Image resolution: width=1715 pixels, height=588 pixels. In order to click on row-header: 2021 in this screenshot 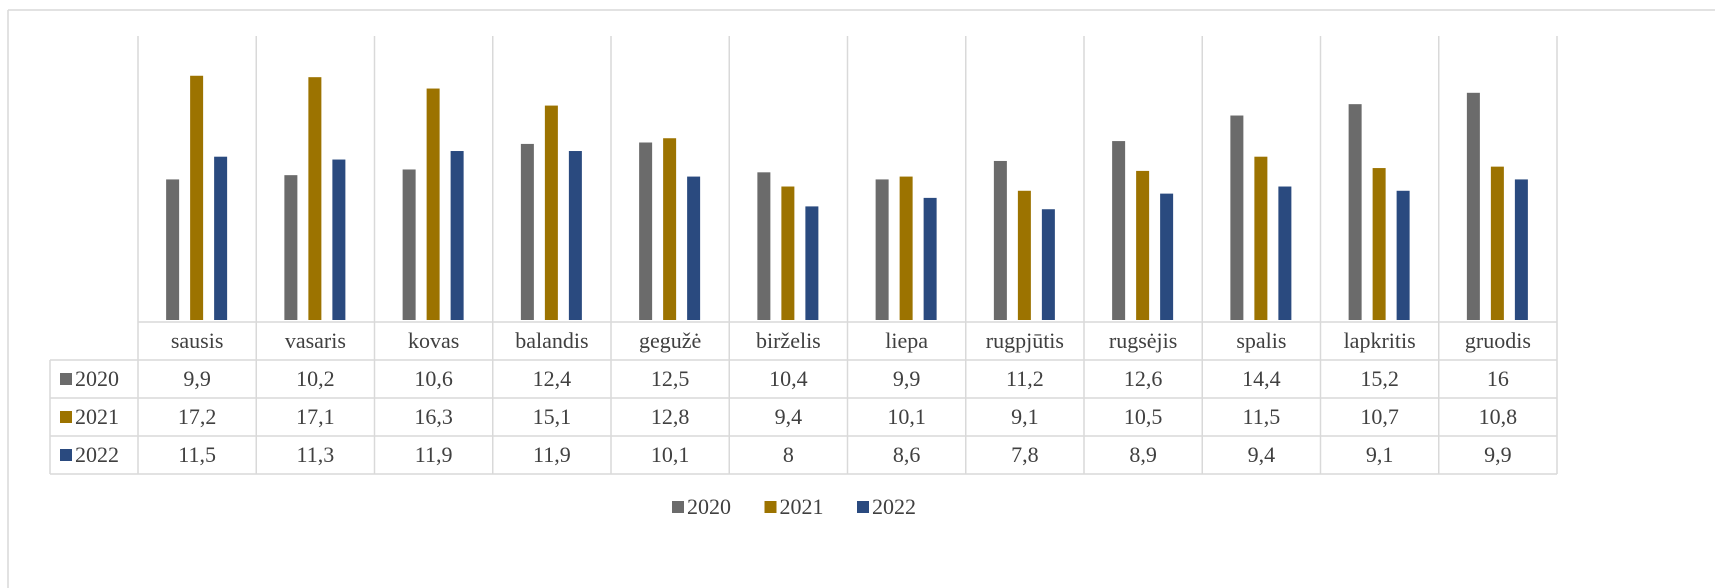, I will do `click(97, 416)`.